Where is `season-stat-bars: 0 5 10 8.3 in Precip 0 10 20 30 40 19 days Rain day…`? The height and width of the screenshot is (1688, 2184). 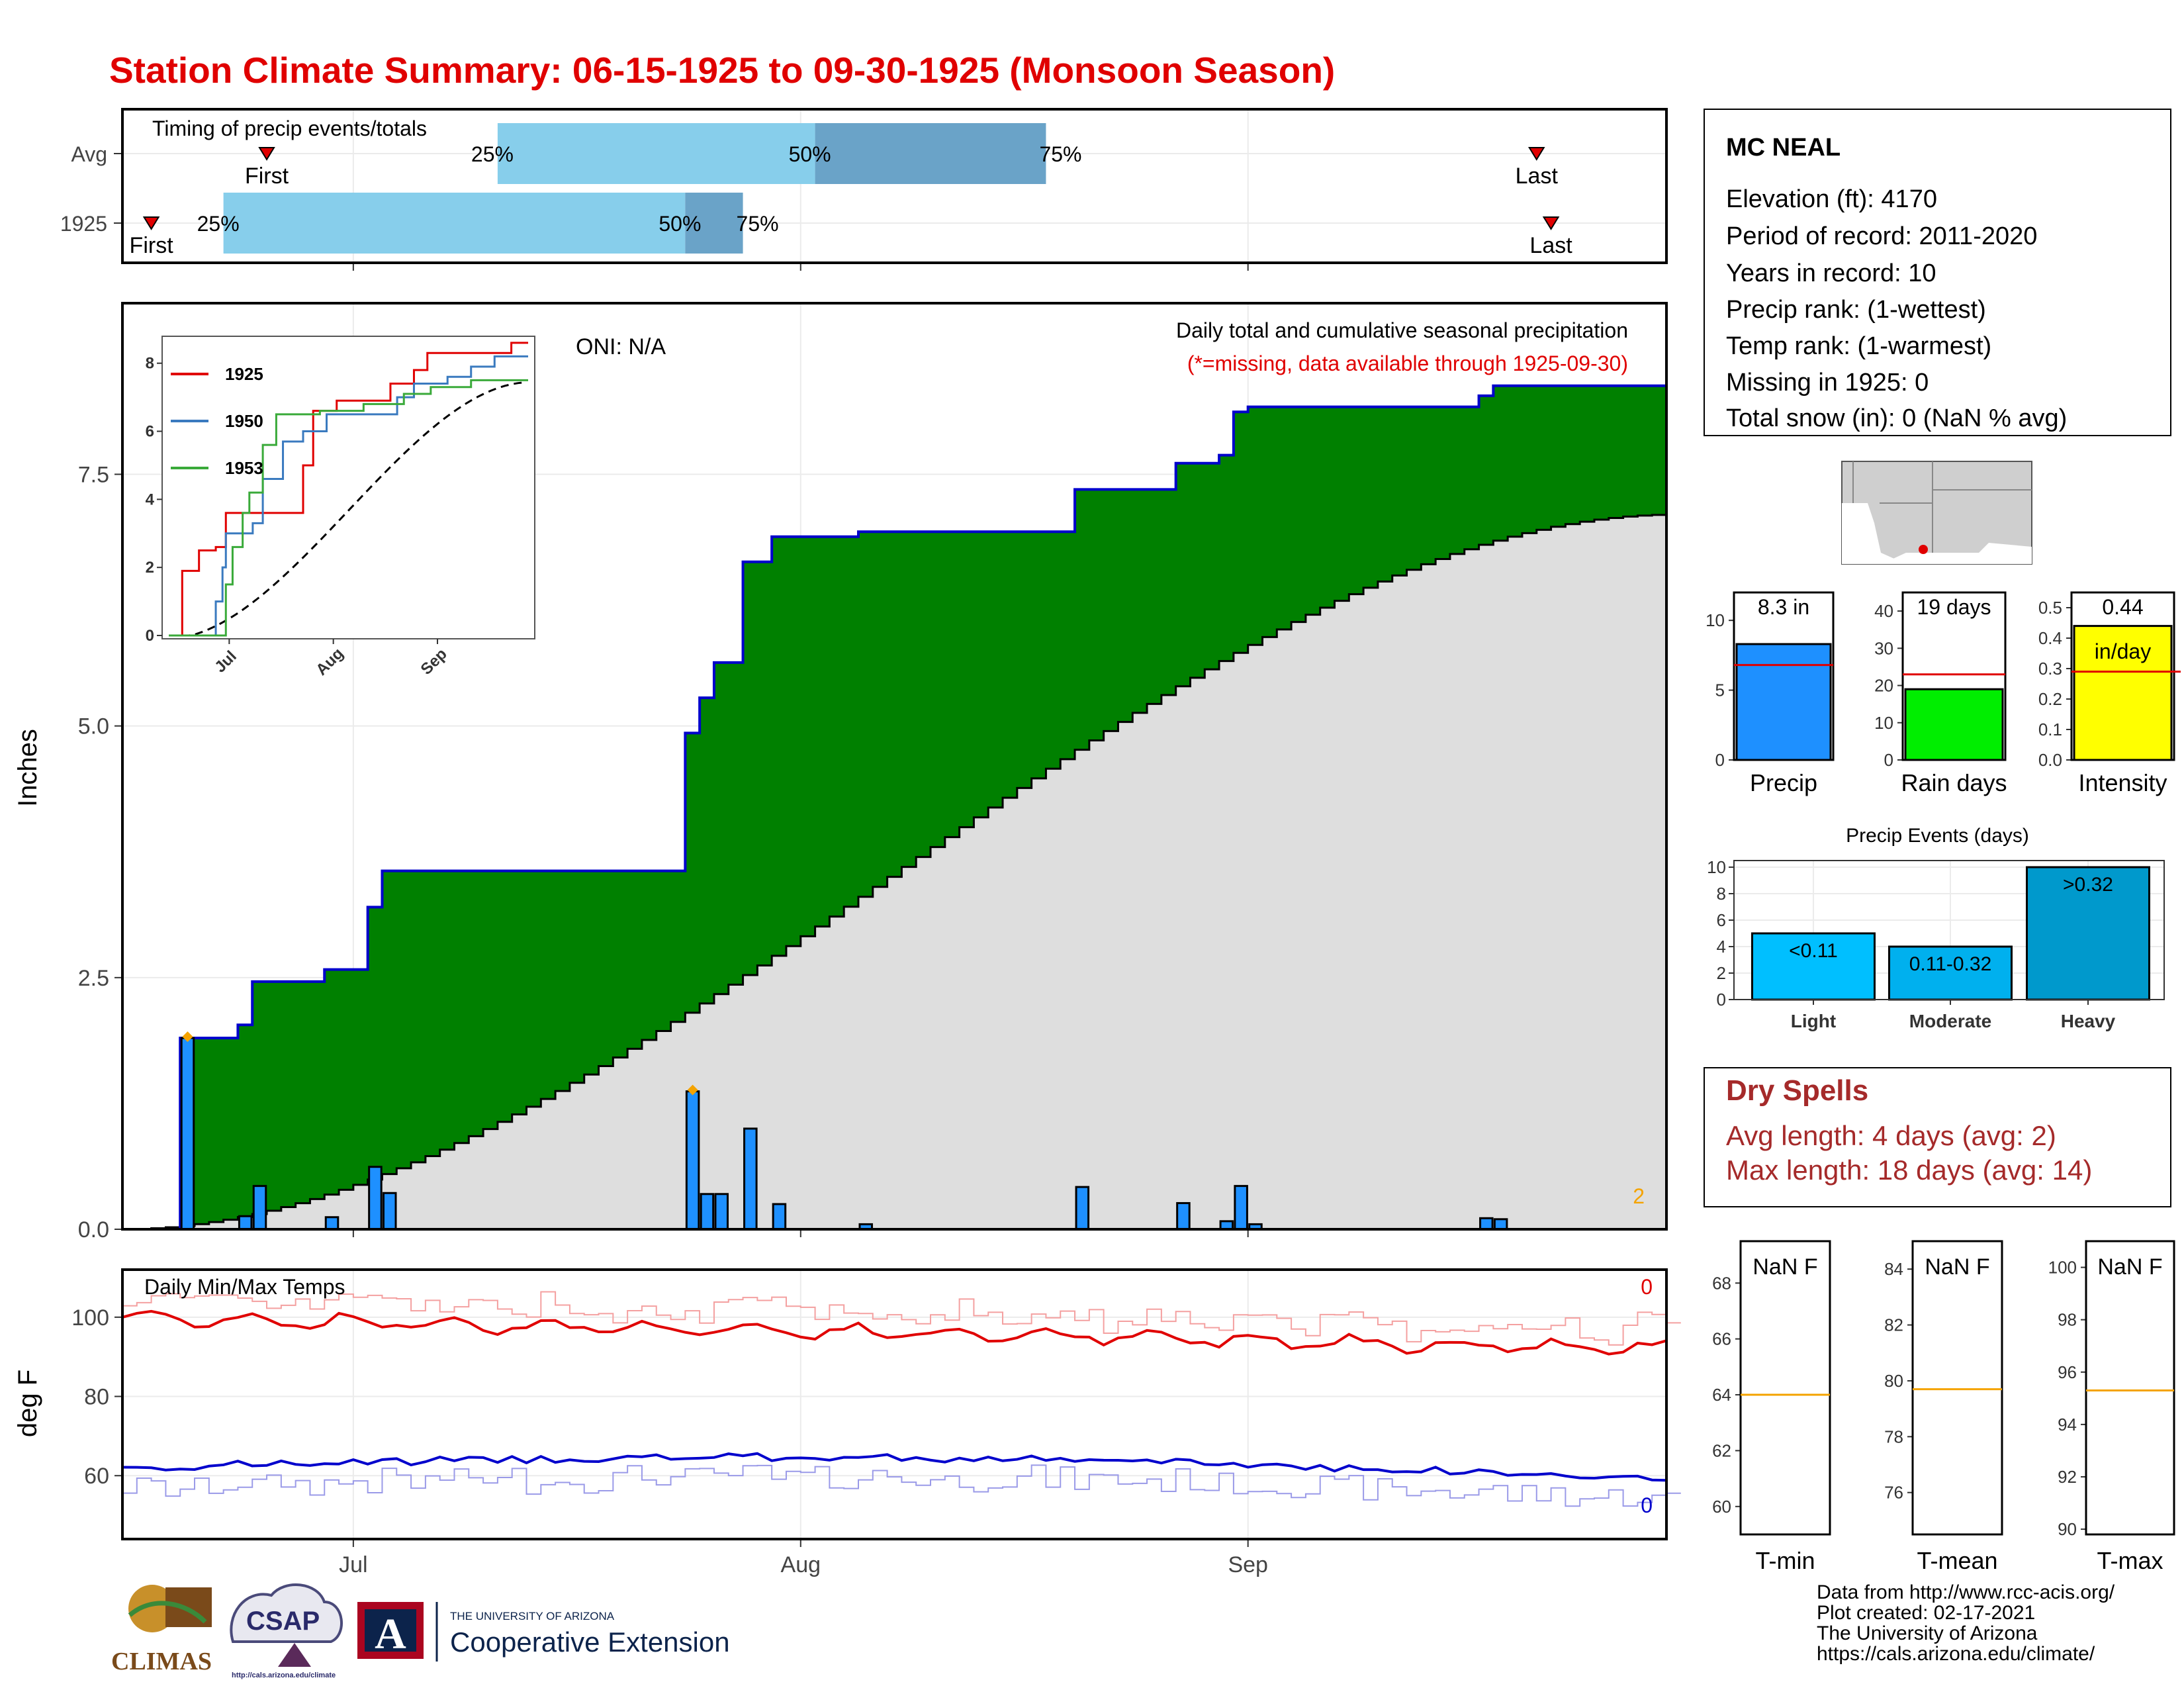
season-stat-bars: 0 5 10 8.3 in Precip 0 10 20 30 40 19 days Rain day… is located at coordinates (1943, 693).